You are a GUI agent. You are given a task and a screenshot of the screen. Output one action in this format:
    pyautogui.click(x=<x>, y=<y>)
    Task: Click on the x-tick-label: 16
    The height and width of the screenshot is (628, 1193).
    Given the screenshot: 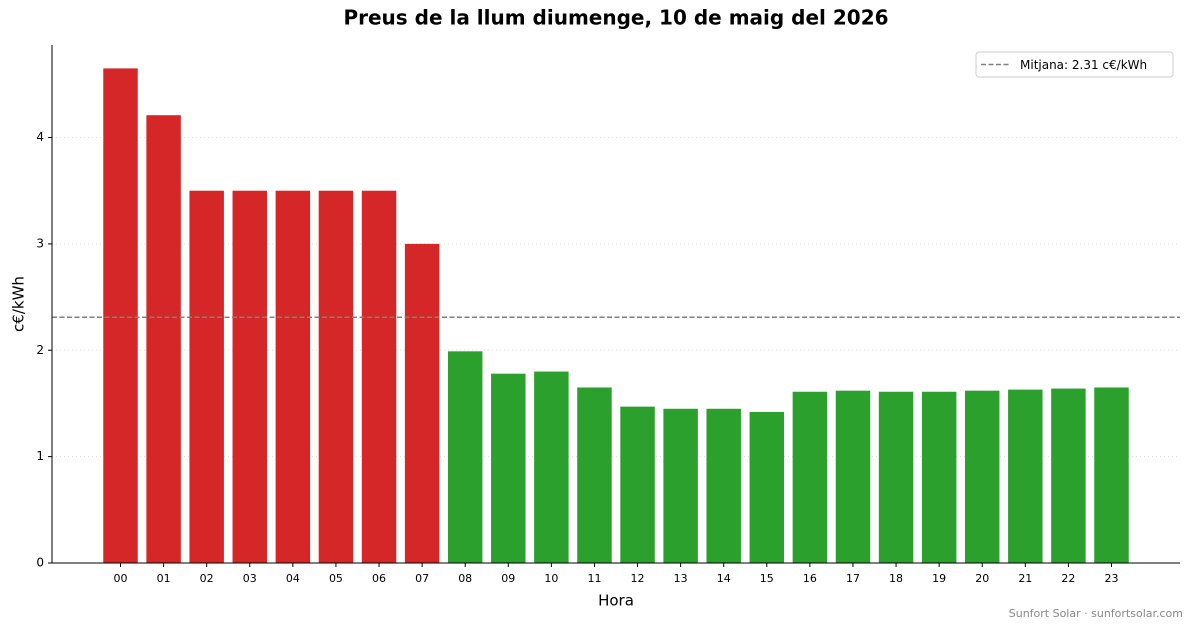 What is the action you would take?
    pyautogui.click(x=810, y=578)
    